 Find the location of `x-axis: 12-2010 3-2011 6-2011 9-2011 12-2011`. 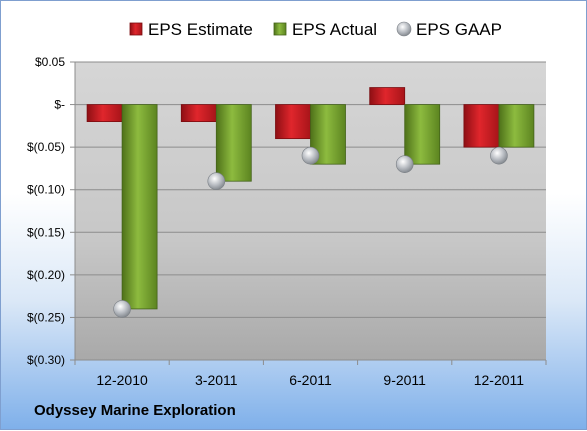

x-axis: 12-2010 3-2011 6-2011 9-2011 12-2011 is located at coordinates (310, 373).